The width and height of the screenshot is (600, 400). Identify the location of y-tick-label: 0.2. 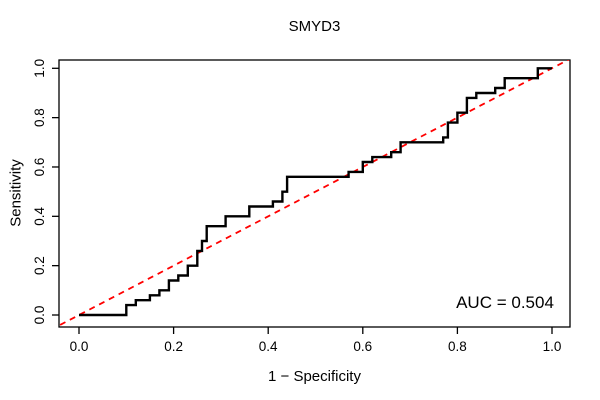
(39, 265).